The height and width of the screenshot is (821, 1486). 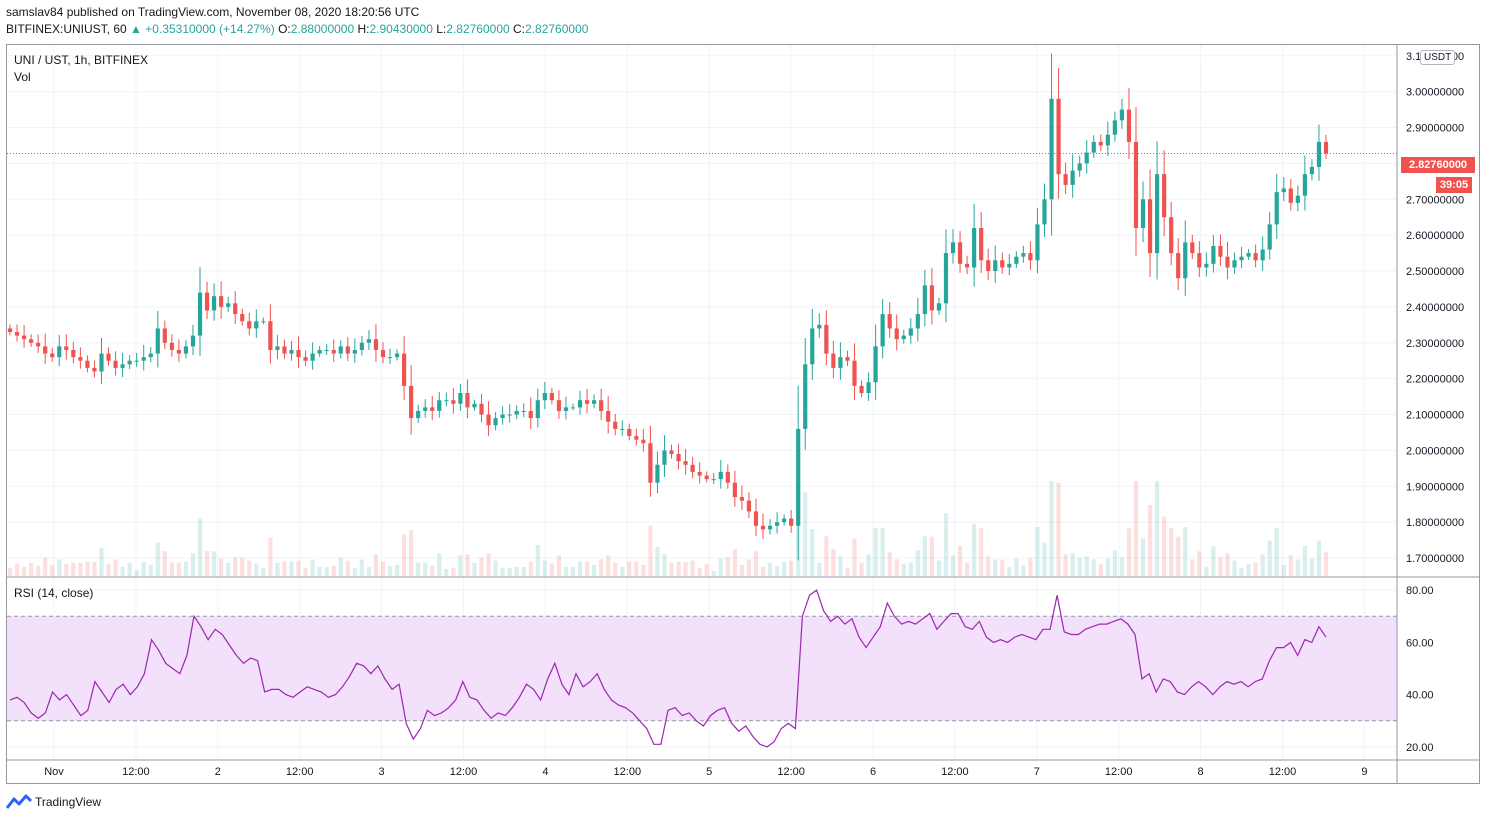 What do you see at coordinates (1438, 57) in the screenshot?
I see `currency-label: USDT` at bounding box center [1438, 57].